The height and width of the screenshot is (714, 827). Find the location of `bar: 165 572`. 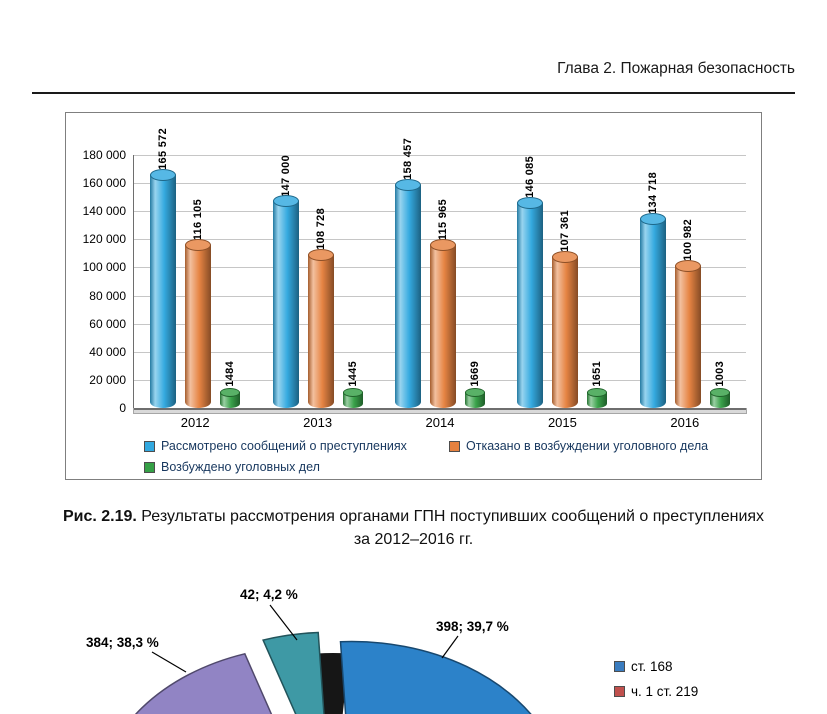

bar: 165 572 is located at coordinates (163, 268).